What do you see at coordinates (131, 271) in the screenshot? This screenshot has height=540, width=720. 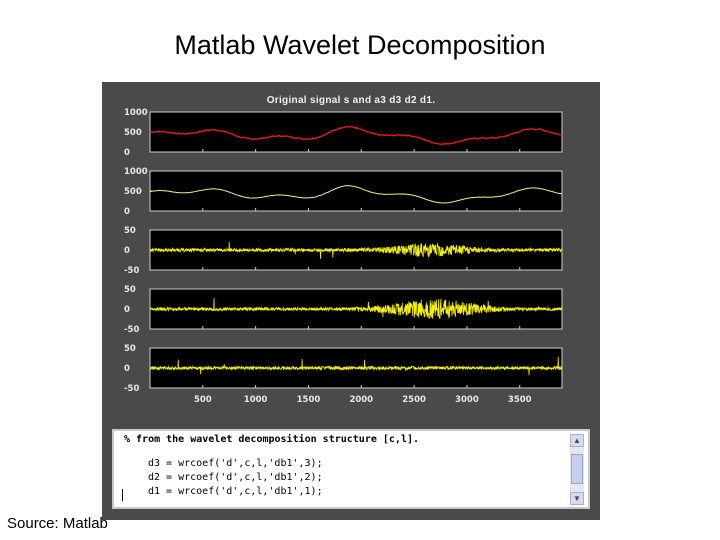 I see `ytick-label-d3: -50` at bounding box center [131, 271].